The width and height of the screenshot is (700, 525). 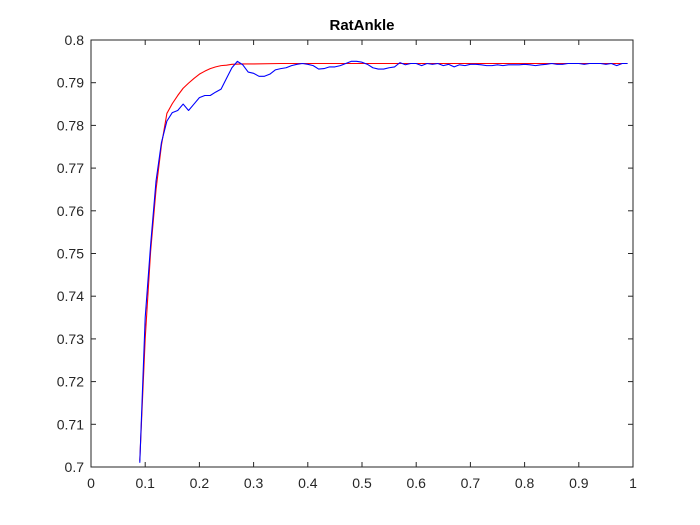 What do you see at coordinates (362, 483) in the screenshot?
I see `x-tick-label: 0.5` at bounding box center [362, 483].